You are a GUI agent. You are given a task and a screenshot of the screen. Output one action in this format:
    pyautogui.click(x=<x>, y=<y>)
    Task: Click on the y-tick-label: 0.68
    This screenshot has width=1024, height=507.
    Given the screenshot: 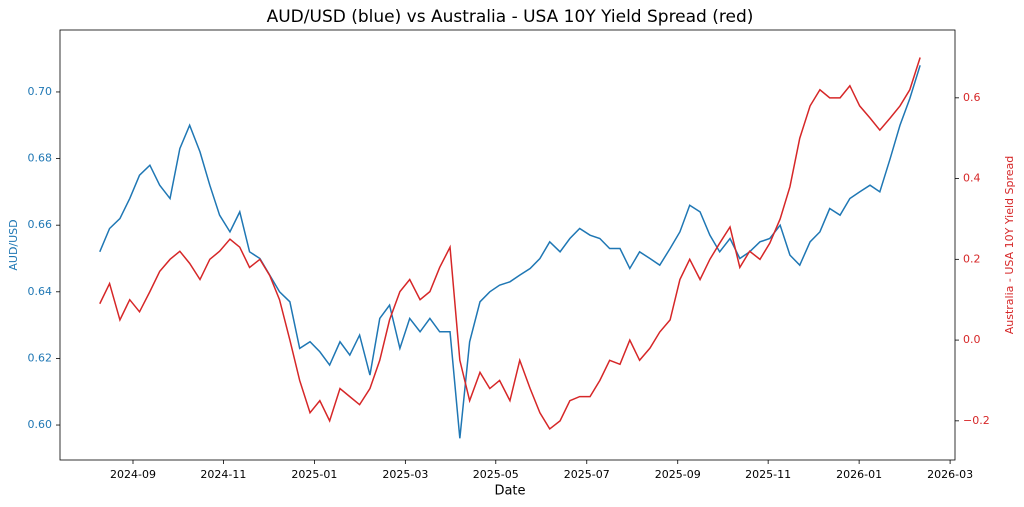 What is the action you would take?
    pyautogui.click(x=40, y=158)
    